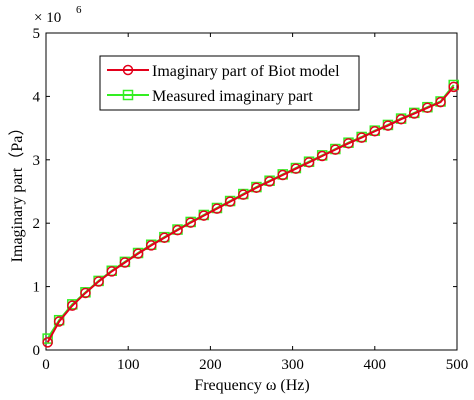 Image resolution: width=474 pixels, height=400 pixels. What do you see at coordinates (37, 351) in the screenshot?
I see `y-tick-label: 0` at bounding box center [37, 351].